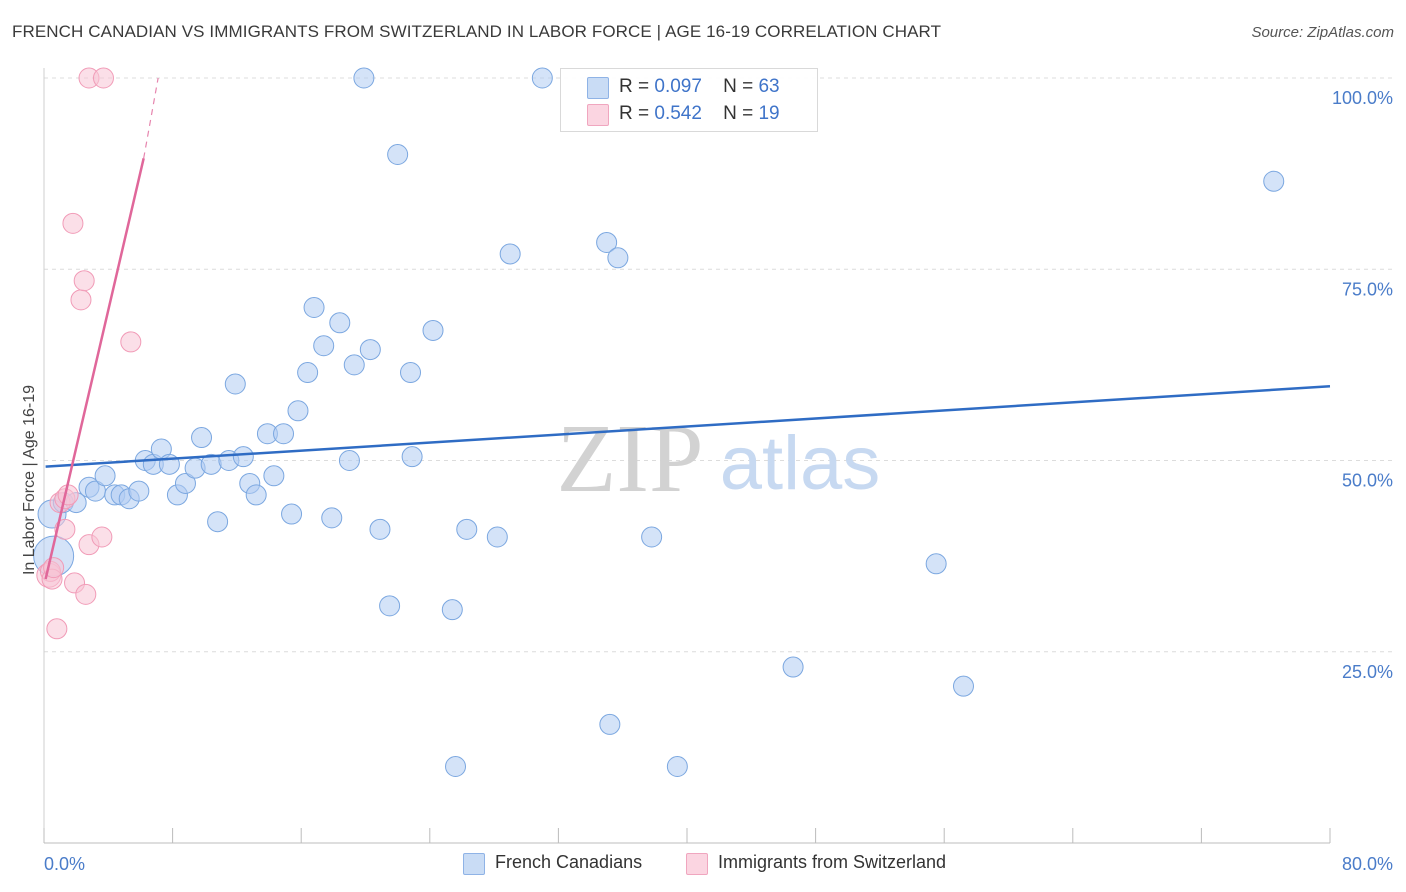 This screenshot has width=1406, height=892. Describe the element at coordinates (598, 115) in the screenshot. I see `legend-swatch-pink` at that location.